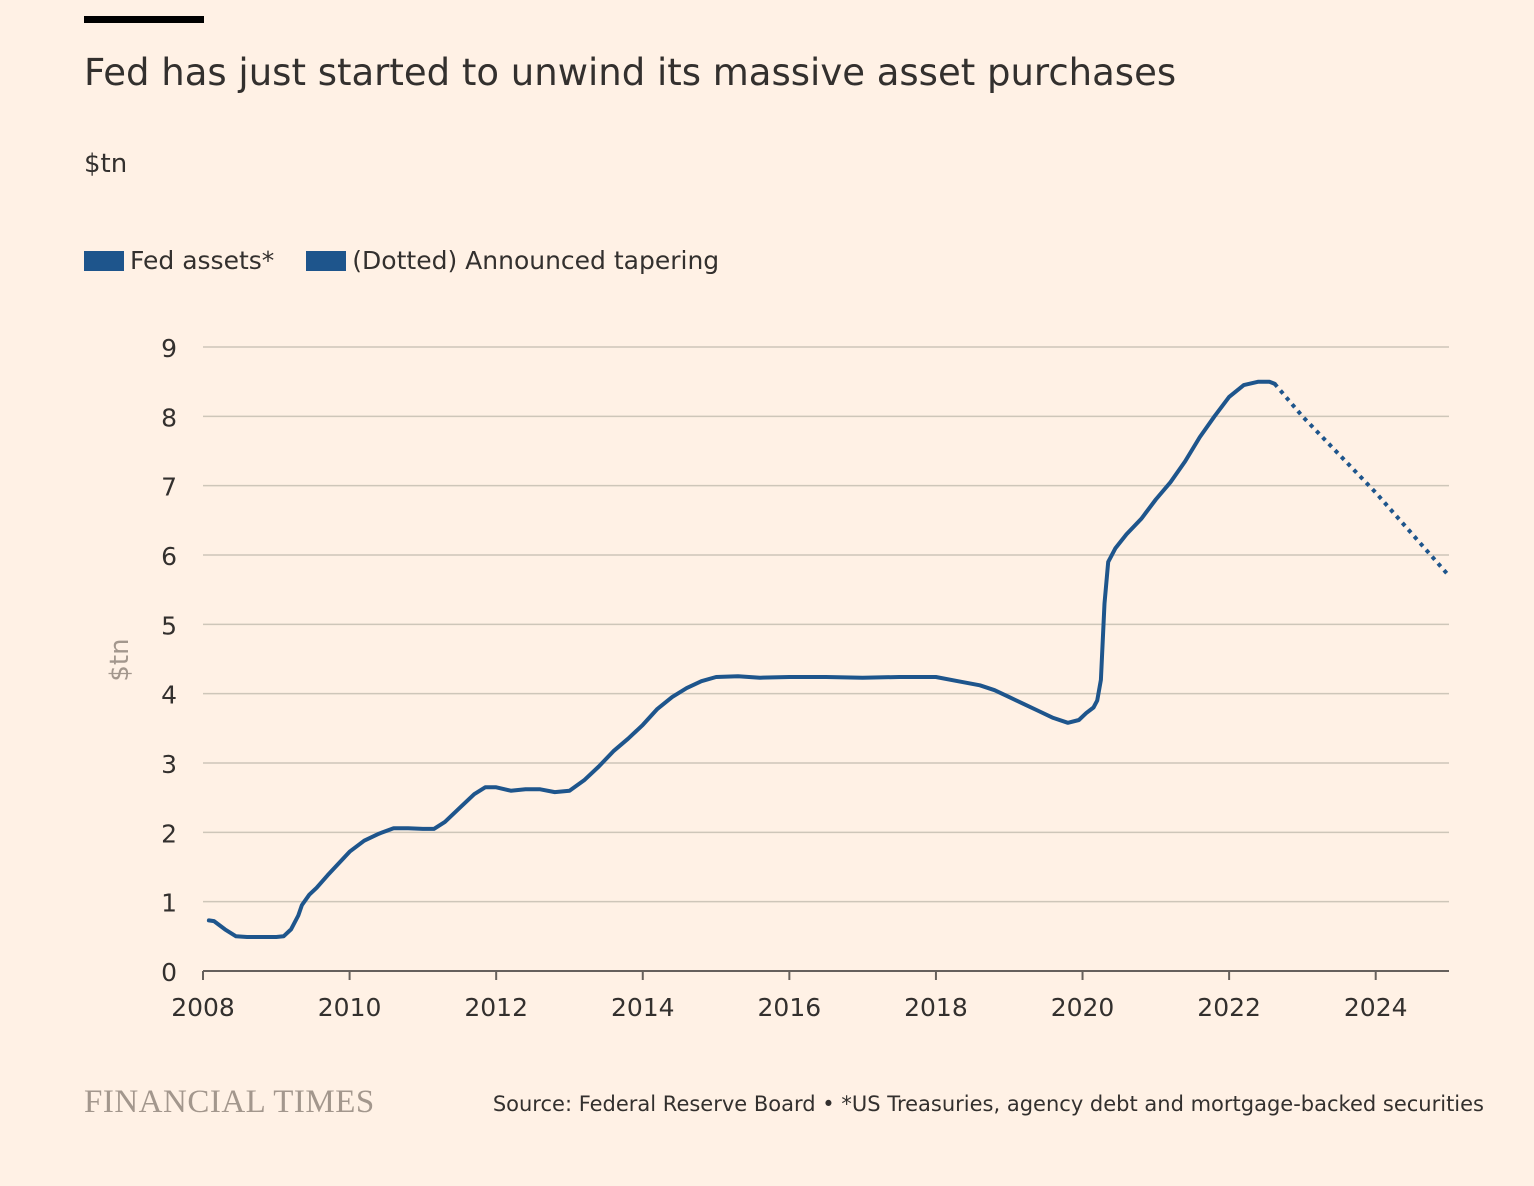 This screenshot has width=1534, height=1186. Describe the element at coordinates (169, 556) in the screenshot. I see `y-tick-label: 6` at that location.